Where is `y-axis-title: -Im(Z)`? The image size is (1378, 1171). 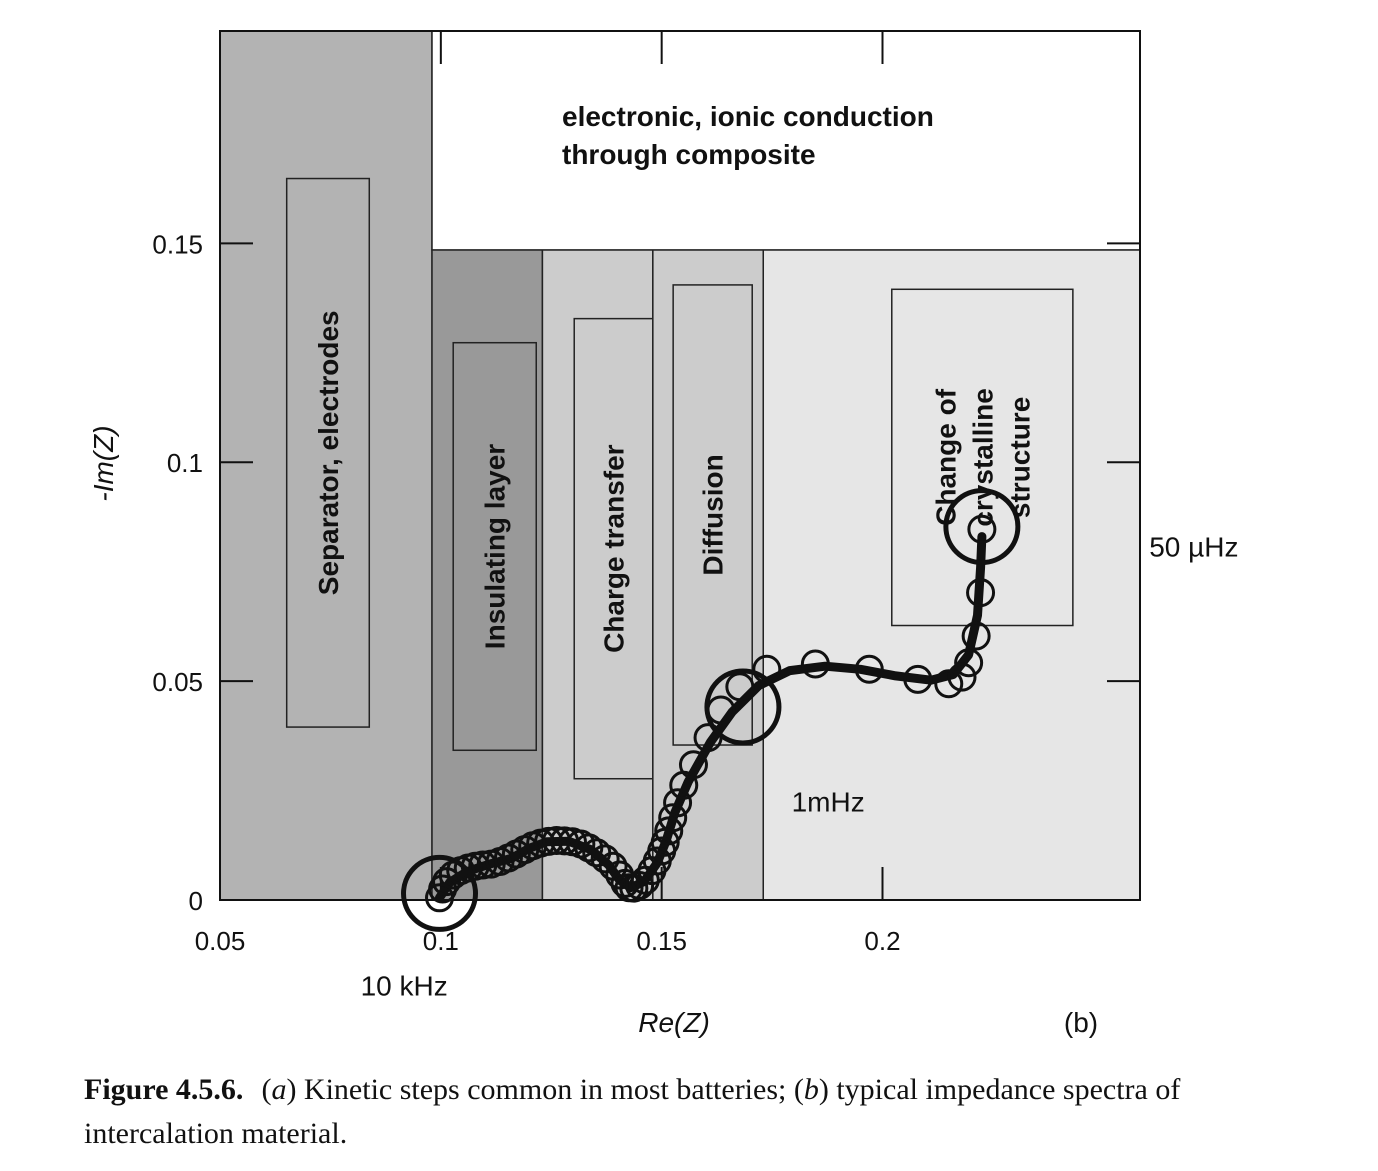
y-axis-title: -Im(Z) is located at coordinates (103, 463).